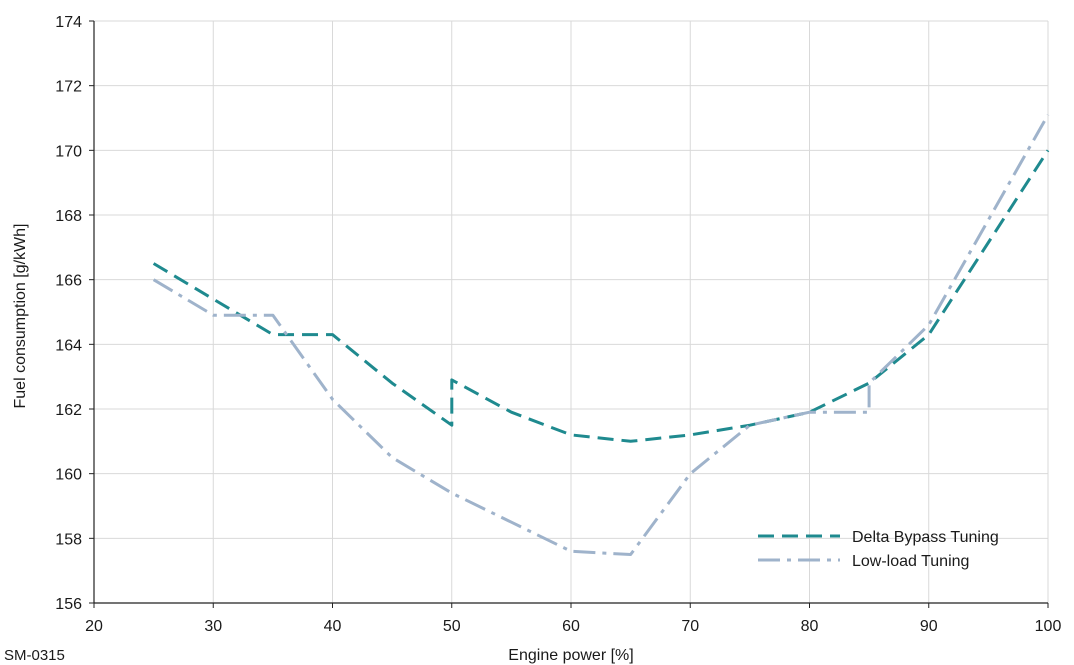  Describe the element at coordinates (878, 549) in the screenshot. I see `legend: Delta Bypass Tuning Low-load Tuning` at that location.